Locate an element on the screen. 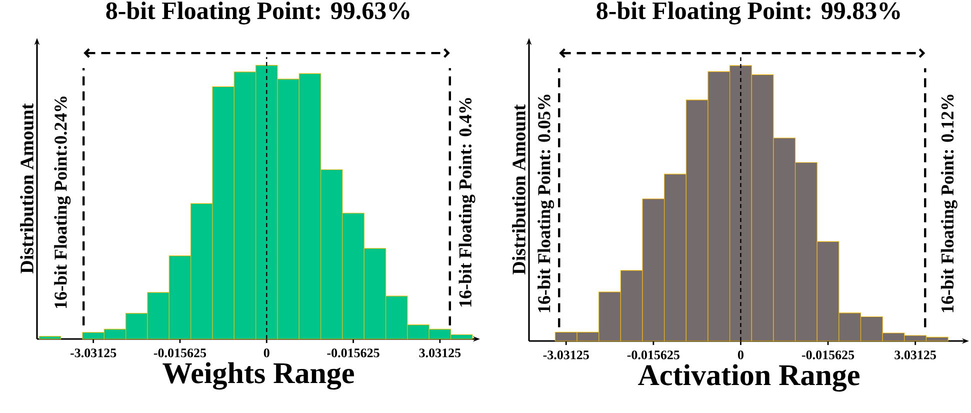 The width and height of the screenshot is (971, 413). annotation: 16-bit Floating Point: 0.4% is located at coordinates (467, 202).